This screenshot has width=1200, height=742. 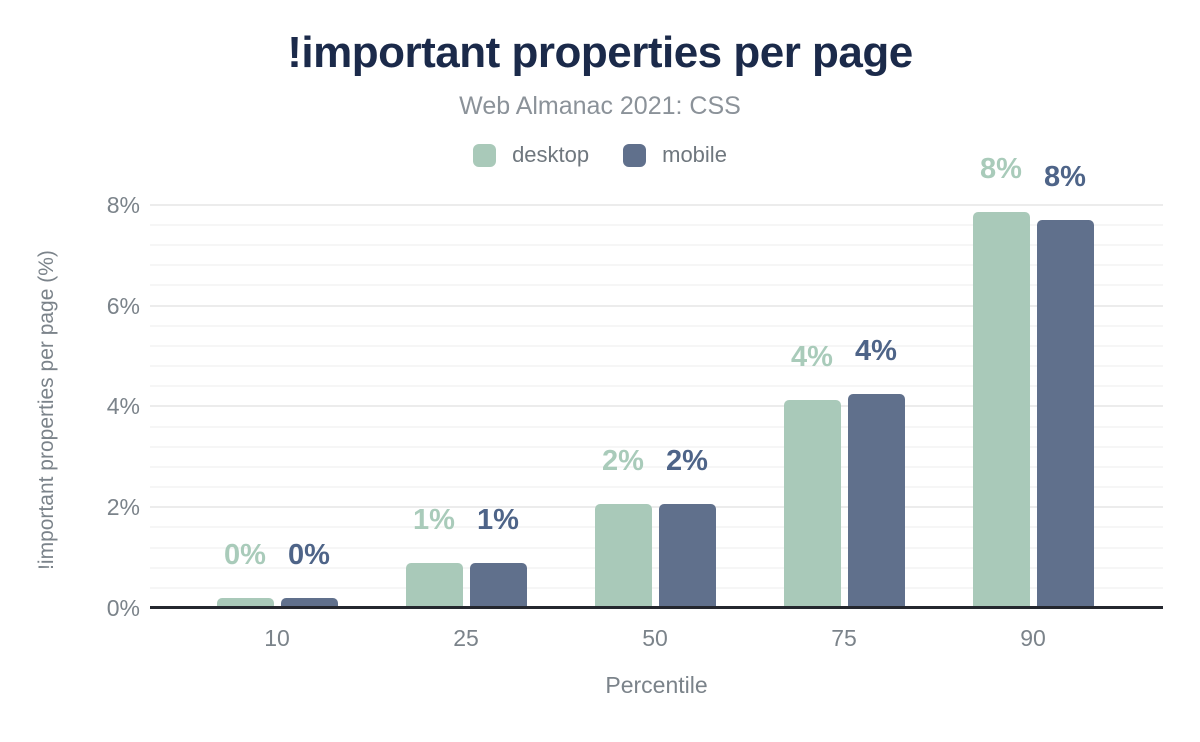 I want to click on x-tick-label: 50, so click(x=655, y=638).